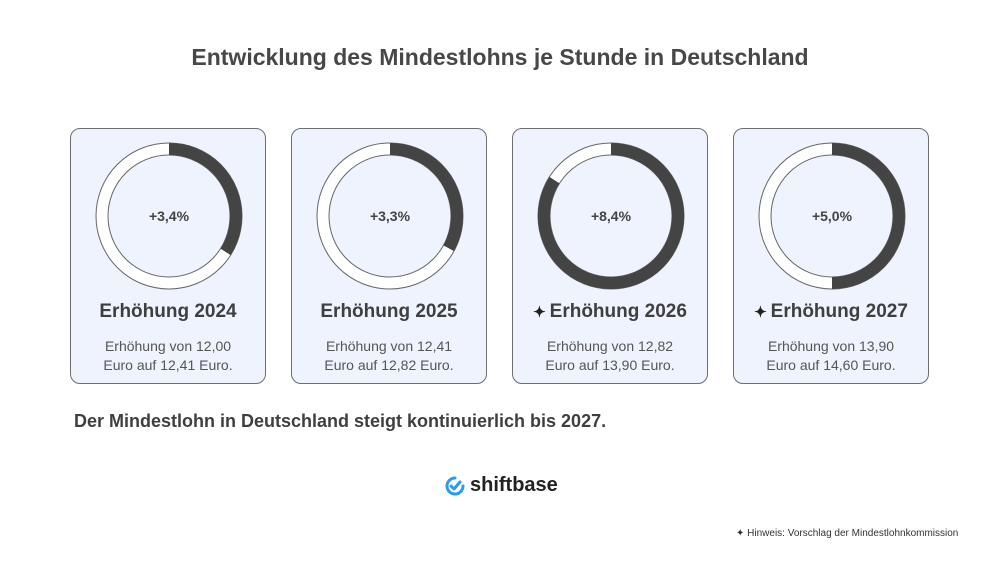 This screenshot has width=1000, height=562. What do you see at coordinates (831, 346) in the screenshot?
I see `desc-line: Erhöhung von 13,90` at bounding box center [831, 346].